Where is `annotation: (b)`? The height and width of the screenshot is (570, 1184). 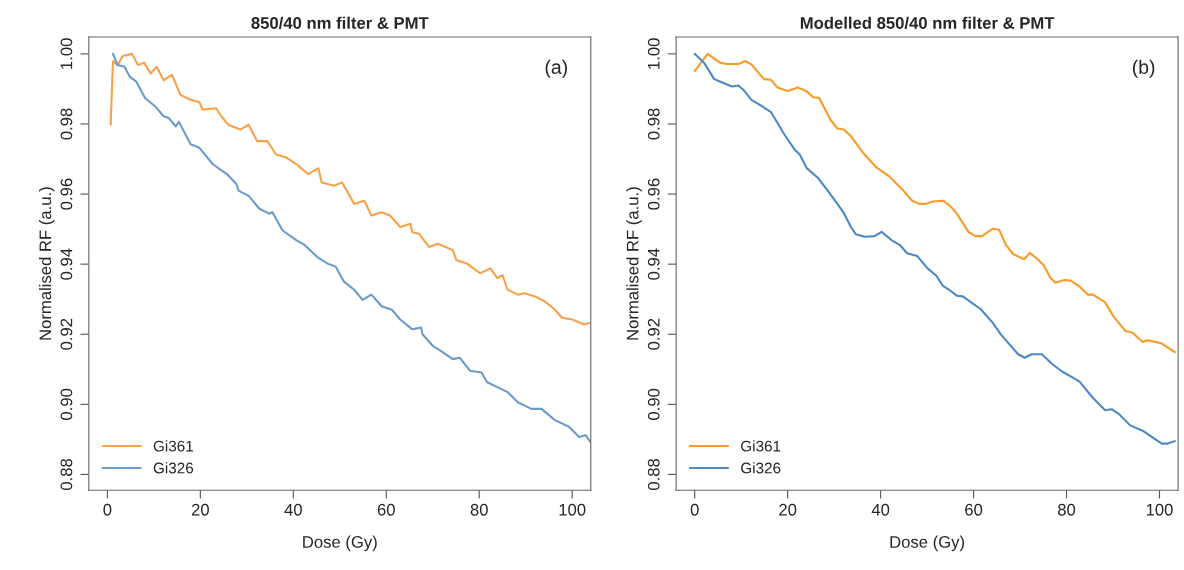 annotation: (b) is located at coordinates (1143, 68).